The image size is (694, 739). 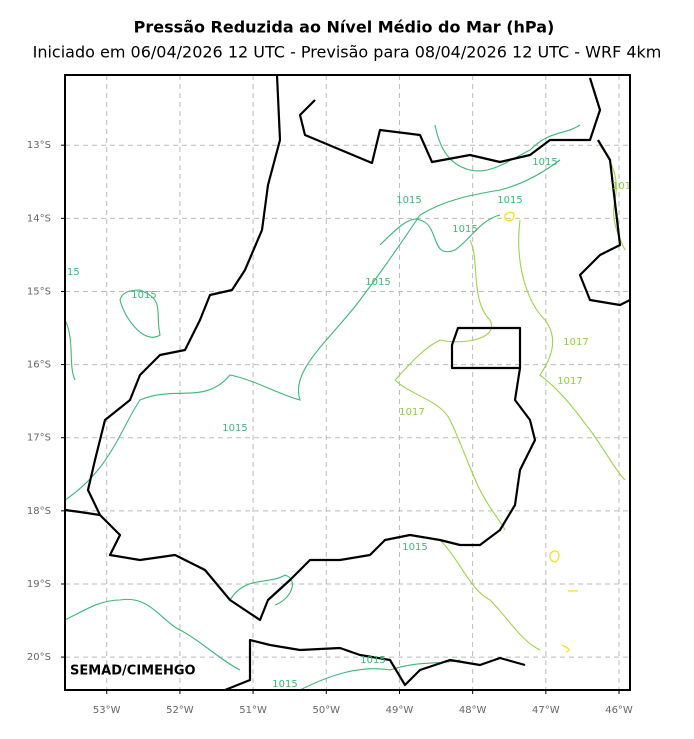 What do you see at coordinates (39, 218) in the screenshot?
I see `y-tick-label: 14°S` at bounding box center [39, 218].